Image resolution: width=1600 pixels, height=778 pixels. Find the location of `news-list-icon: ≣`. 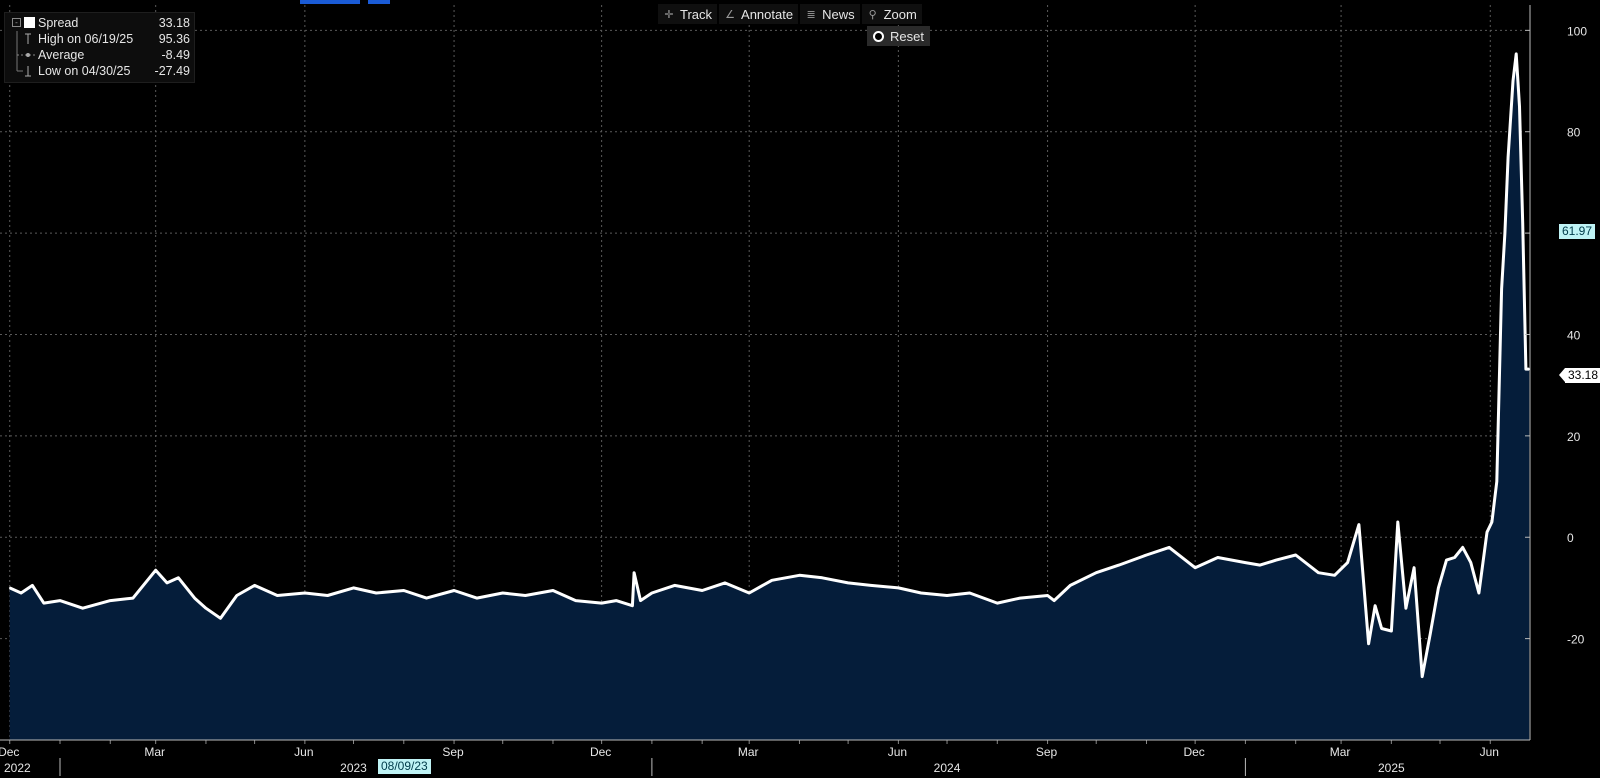

news-list-icon: ≣ is located at coordinates (811, 14).